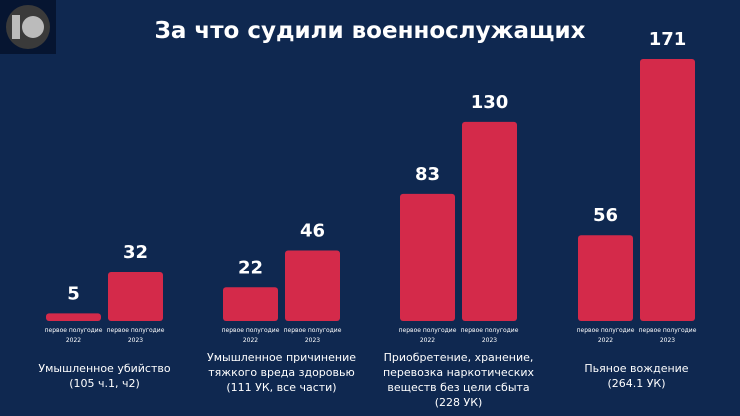  I want to click on data-label: 171, so click(668, 39).